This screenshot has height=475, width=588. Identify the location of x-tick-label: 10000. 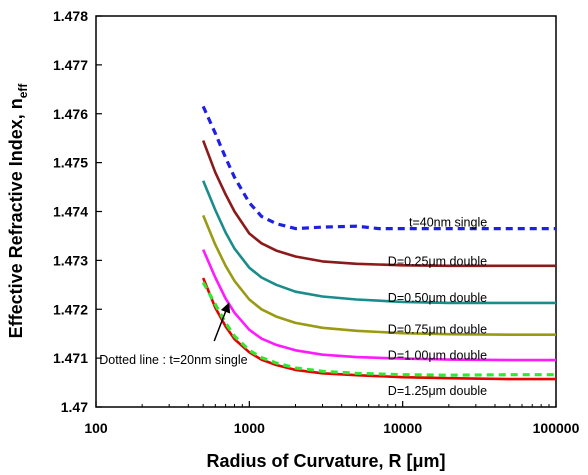
(402, 428).